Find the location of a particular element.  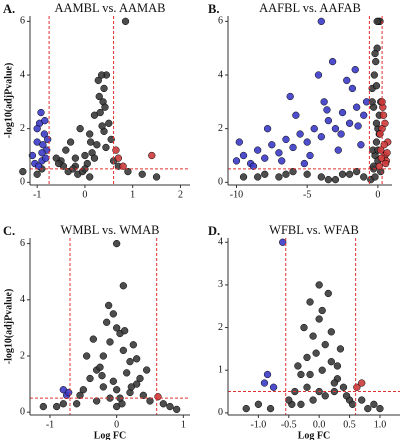

x-tick-label: -1.0 is located at coordinates (258, 424).